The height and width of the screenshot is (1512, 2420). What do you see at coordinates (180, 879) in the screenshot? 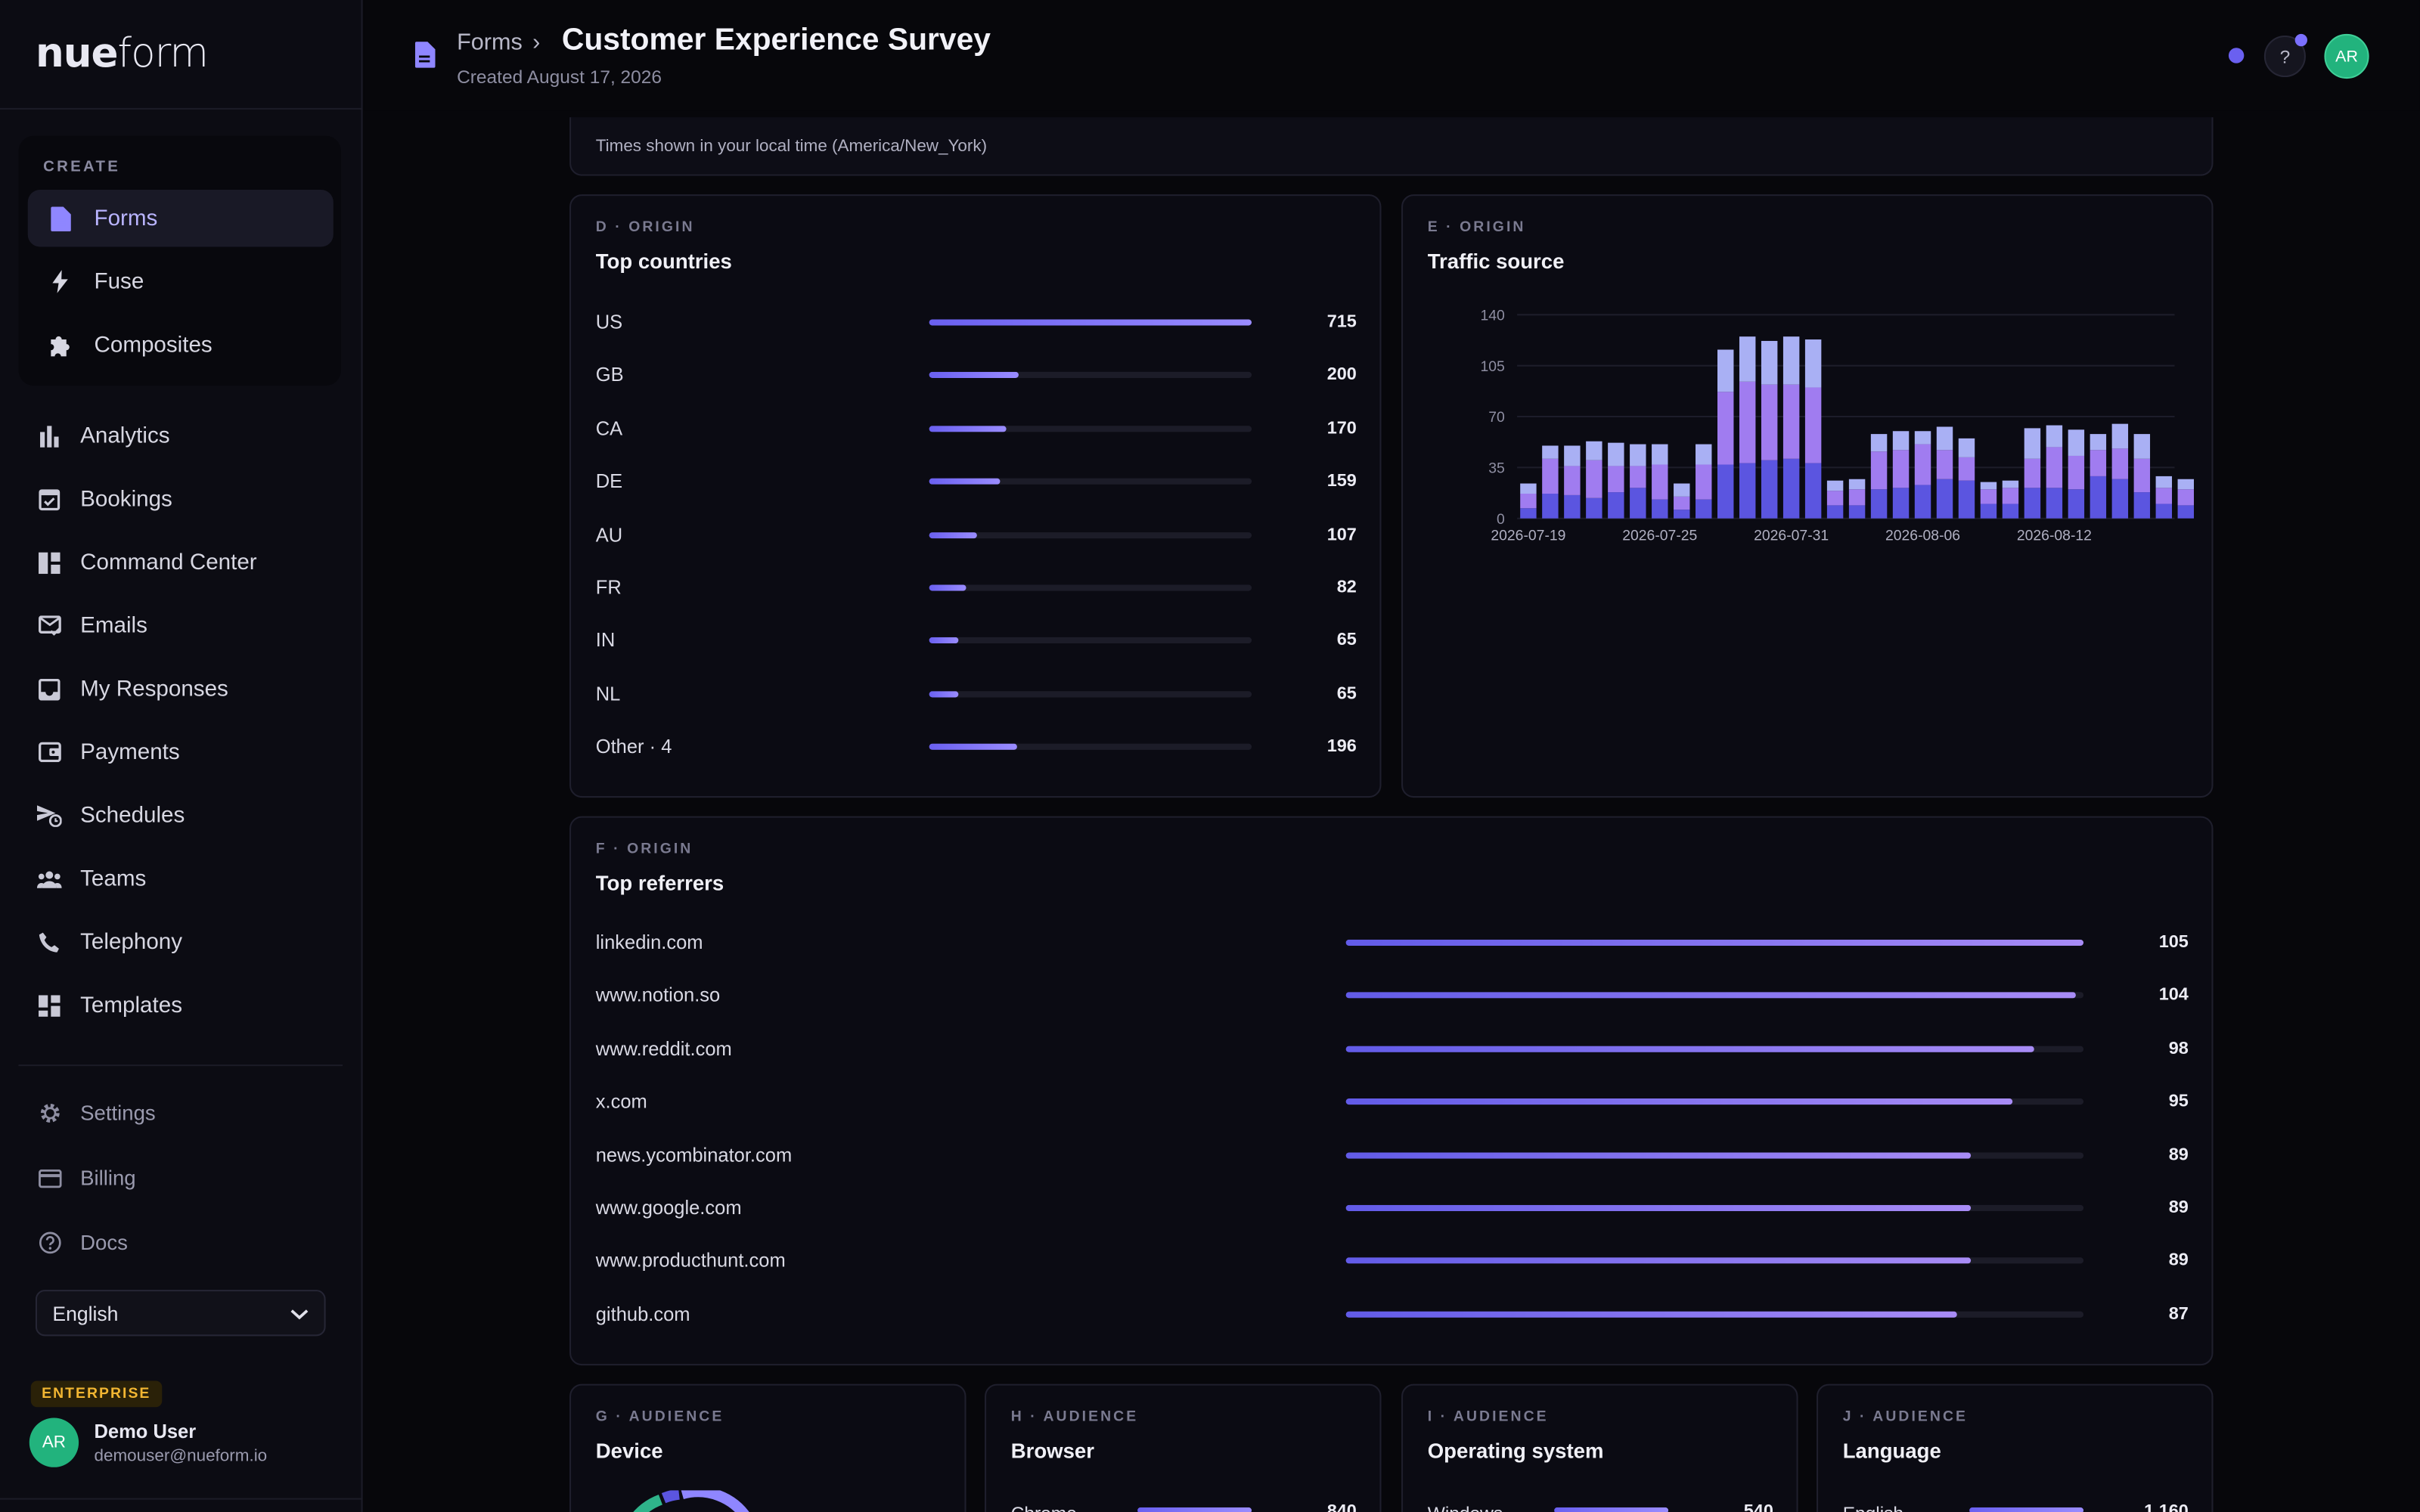
I see `sidebar-item-teams: Teams` at bounding box center [180, 879].